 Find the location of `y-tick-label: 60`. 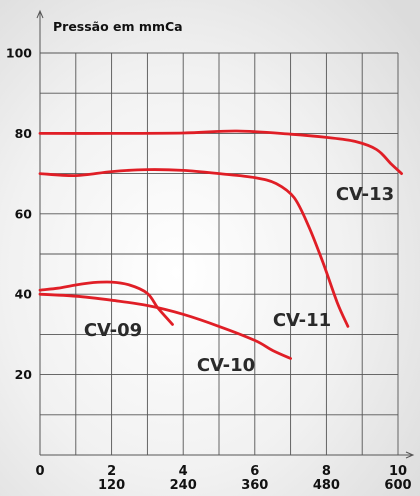

y-tick-label: 60 is located at coordinates (24, 213).